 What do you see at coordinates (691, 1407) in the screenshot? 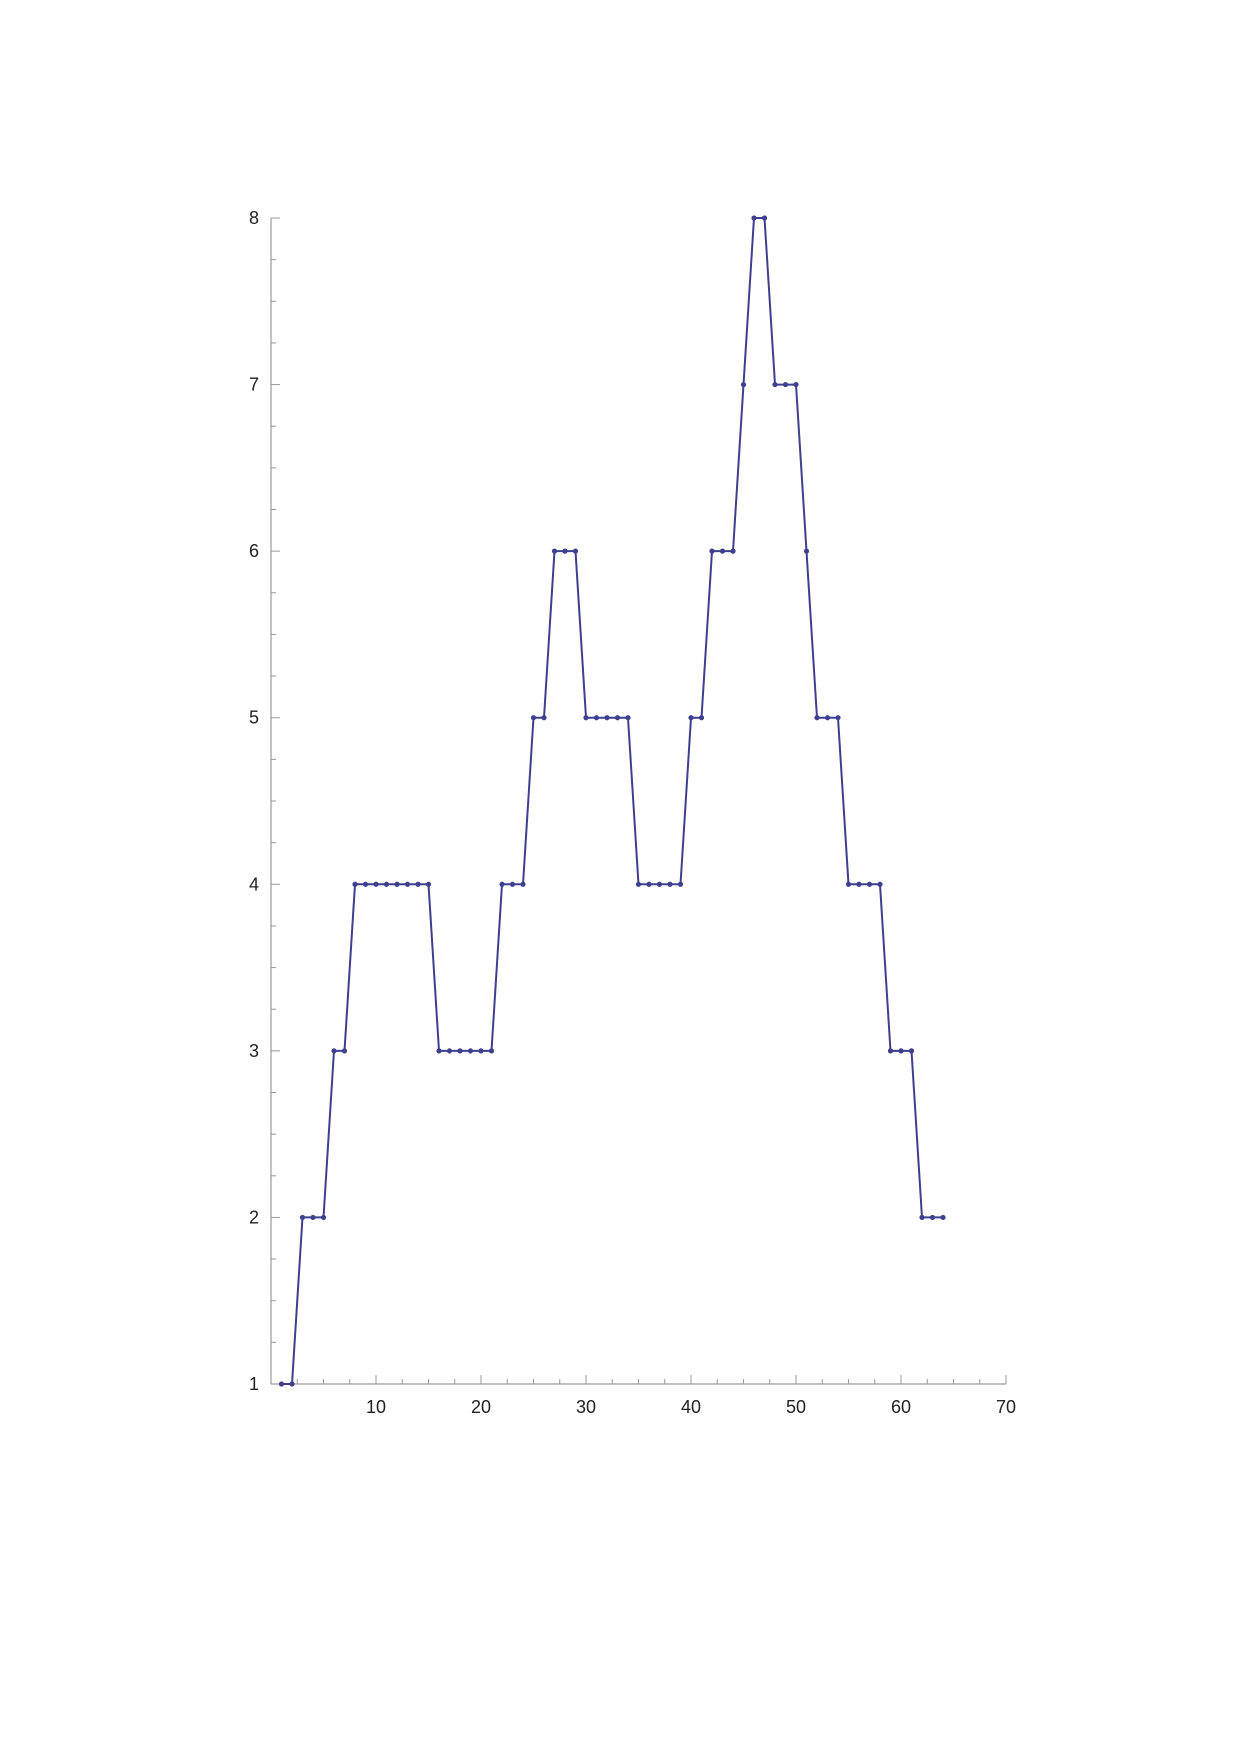
I see `x-tick-label: 40` at bounding box center [691, 1407].